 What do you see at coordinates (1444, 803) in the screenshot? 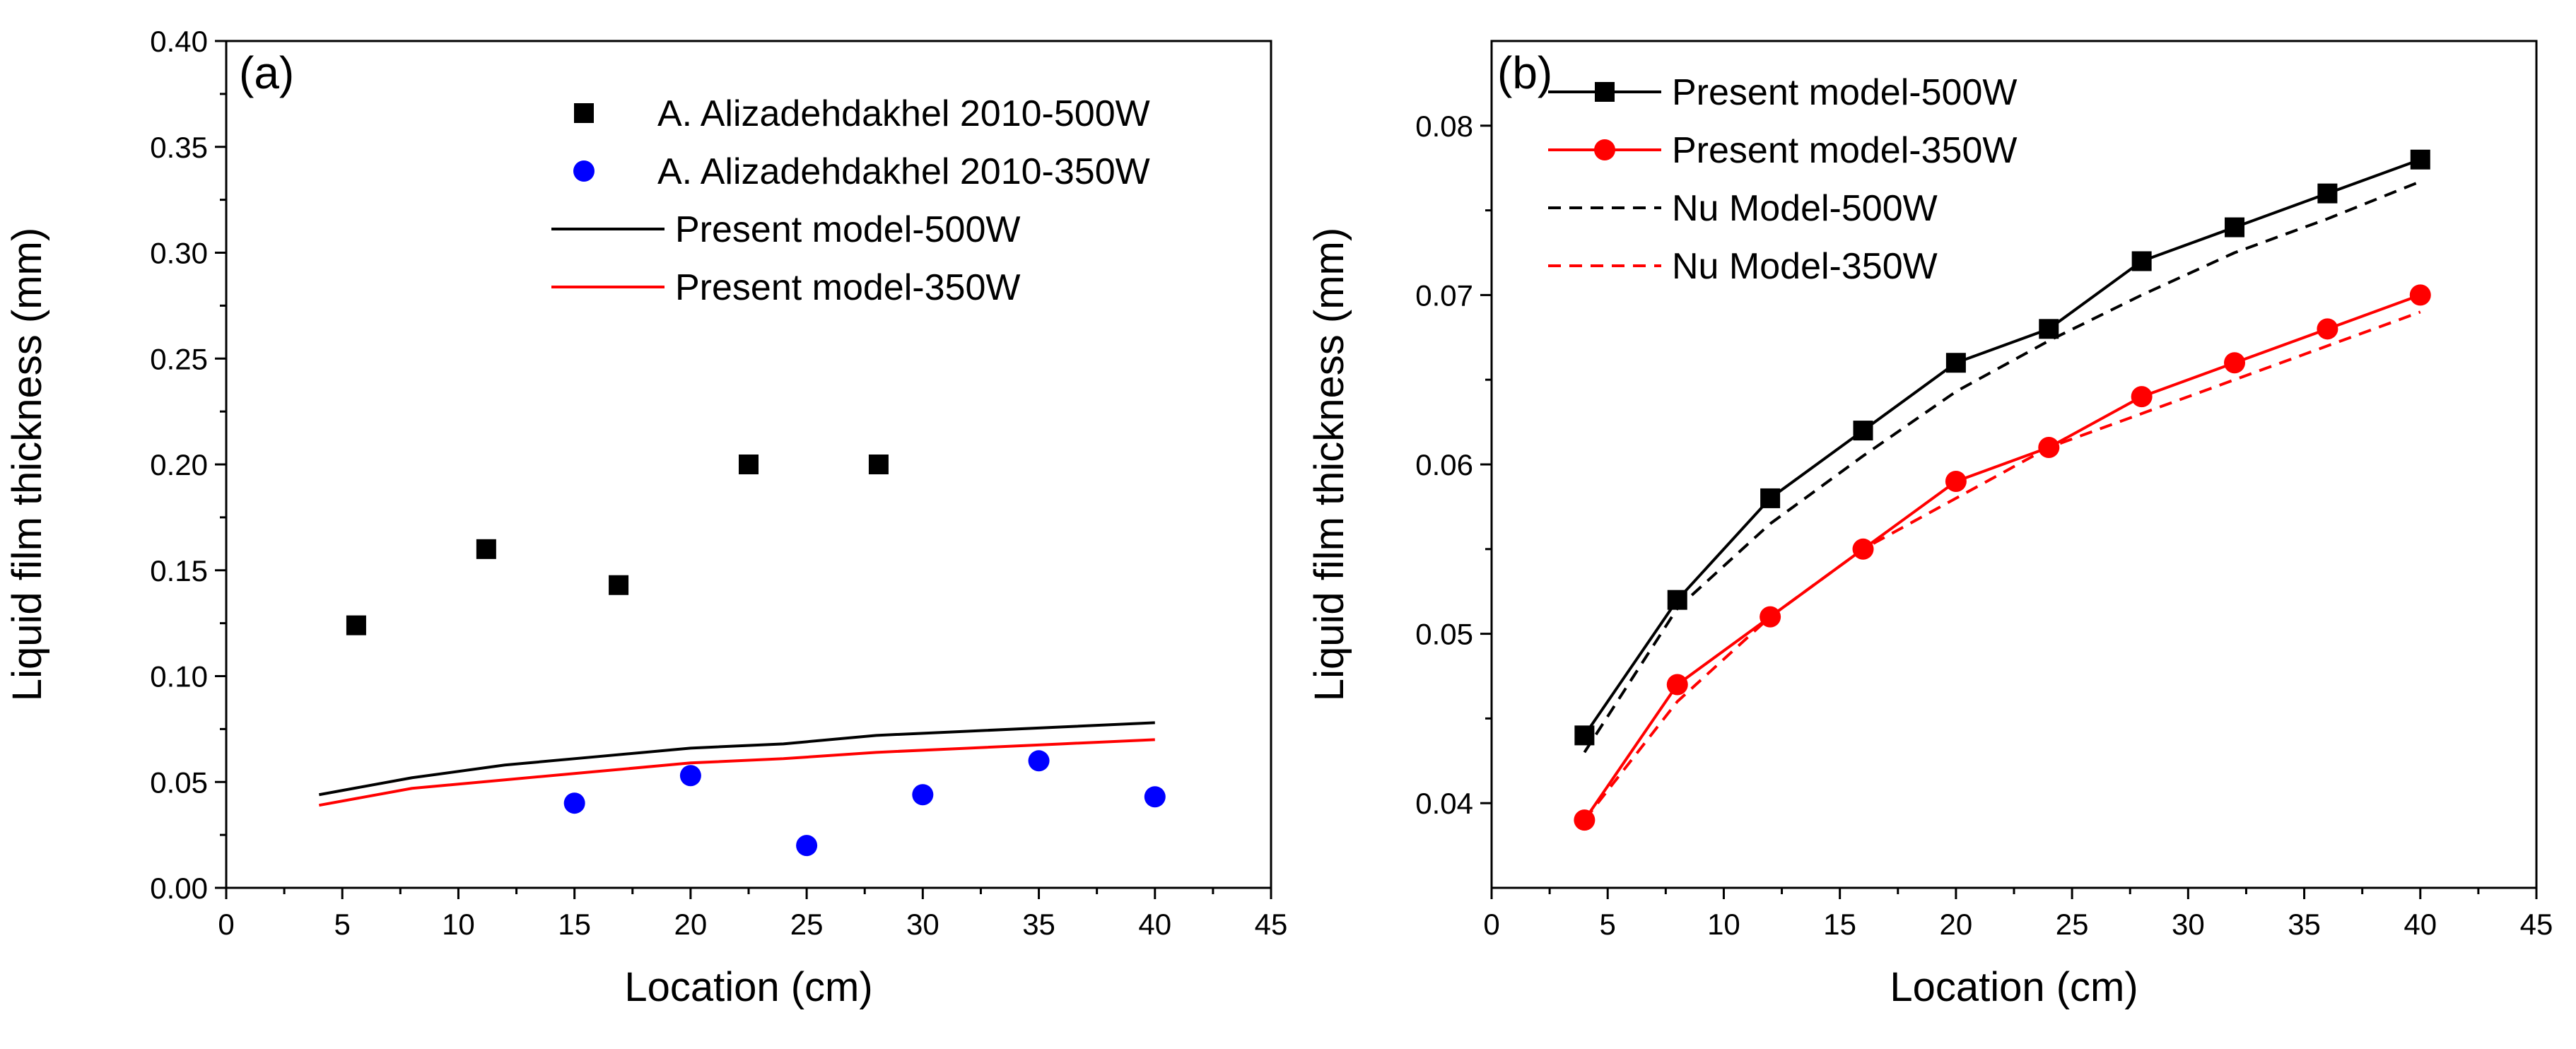
I see `y-tick-label: 0.04` at bounding box center [1444, 803].